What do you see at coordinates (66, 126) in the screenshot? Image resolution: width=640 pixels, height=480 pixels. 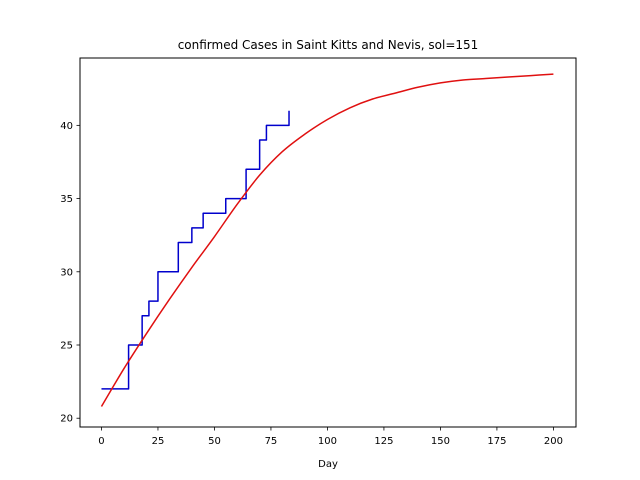 I see `y-tick-label: 40` at bounding box center [66, 126].